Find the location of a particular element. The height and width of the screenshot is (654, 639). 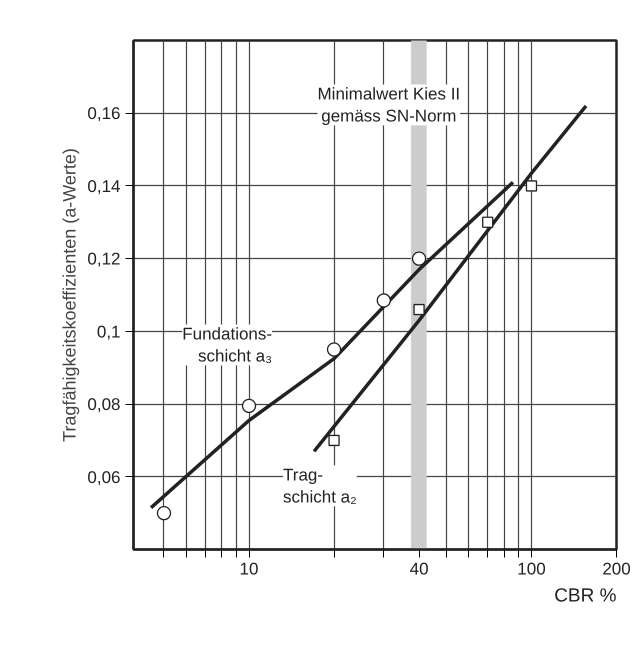

band-label: Minimalwert Kies II gemäss SN-Norm is located at coordinates (389, 105).